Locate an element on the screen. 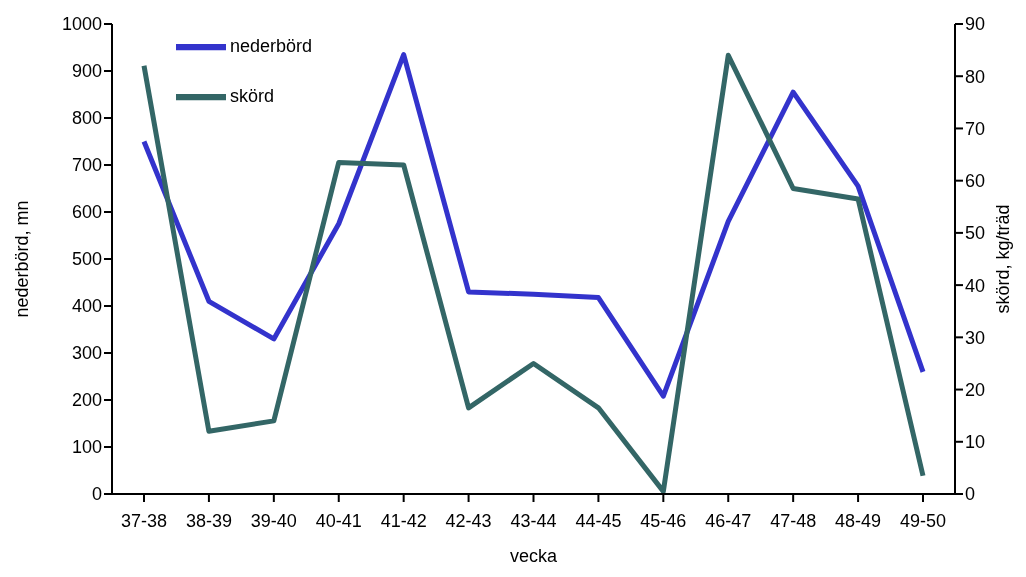  y2-tick-label: 60 is located at coordinates (975, 181).